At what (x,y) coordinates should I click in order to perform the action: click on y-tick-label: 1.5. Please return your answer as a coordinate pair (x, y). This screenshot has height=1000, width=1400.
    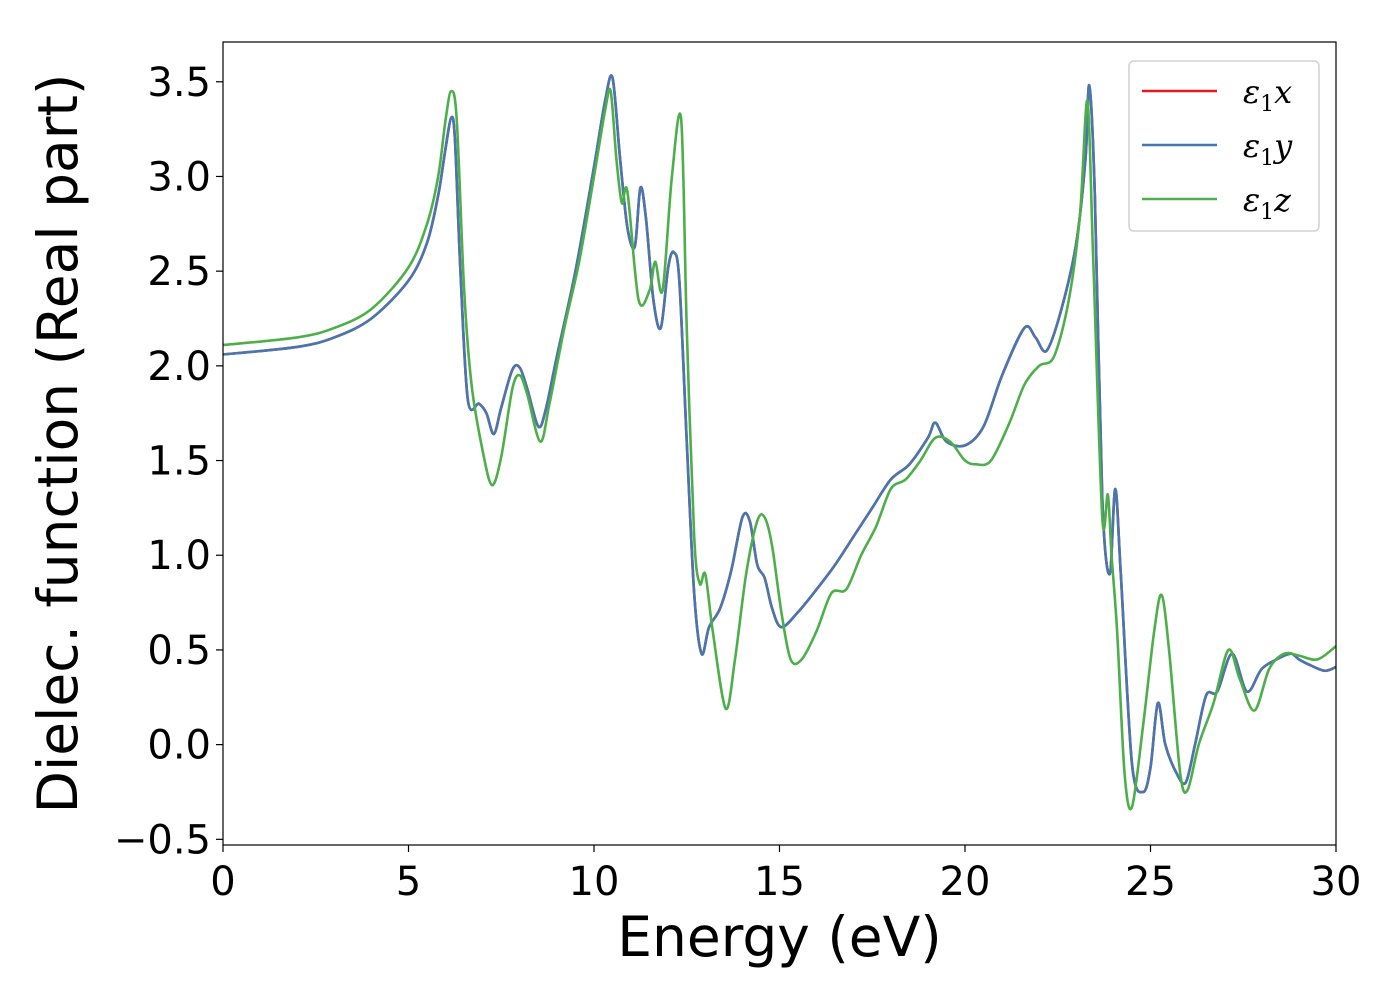
    Looking at the image, I should click on (179, 462).